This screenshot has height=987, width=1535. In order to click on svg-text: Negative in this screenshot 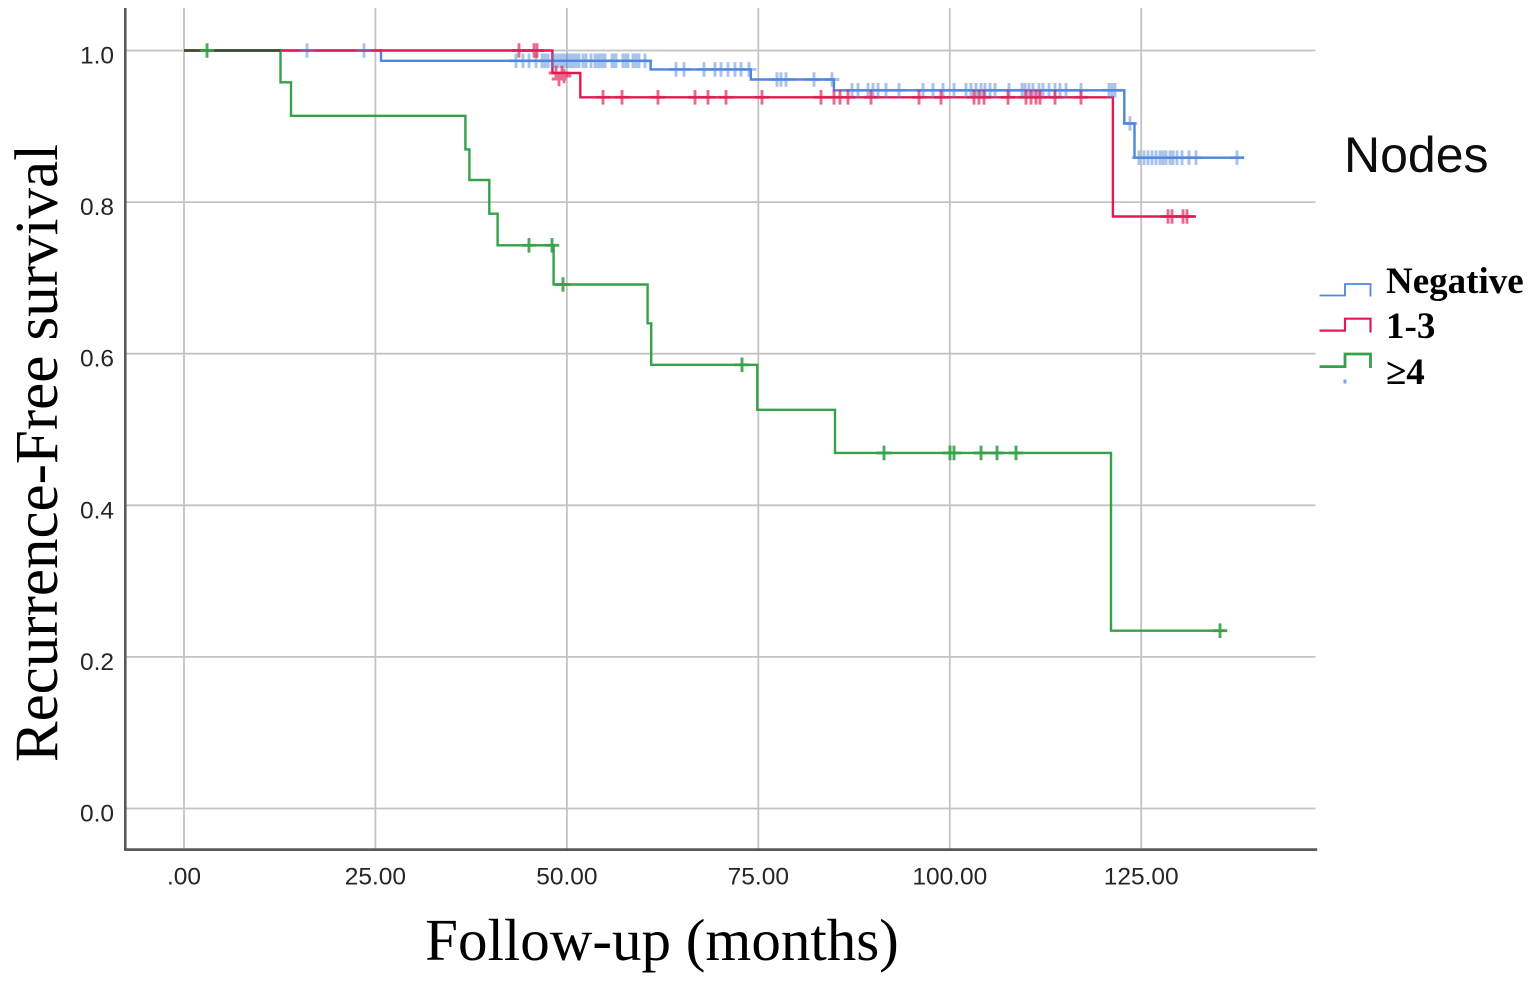, I will do `click(1455, 281)`.